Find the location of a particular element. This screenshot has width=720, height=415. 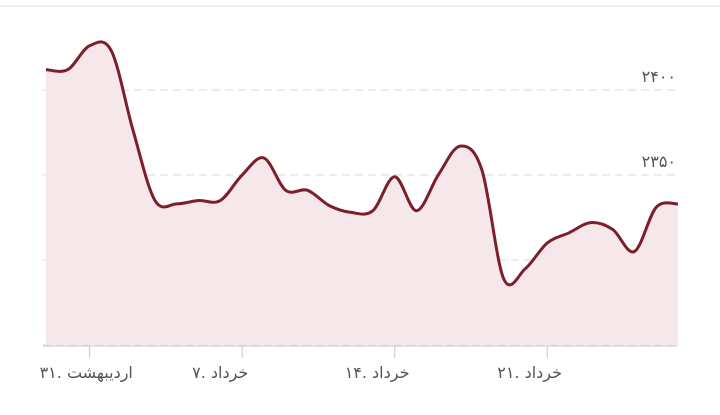

x-tick-label: ۷. خرداد is located at coordinates (220, 373).